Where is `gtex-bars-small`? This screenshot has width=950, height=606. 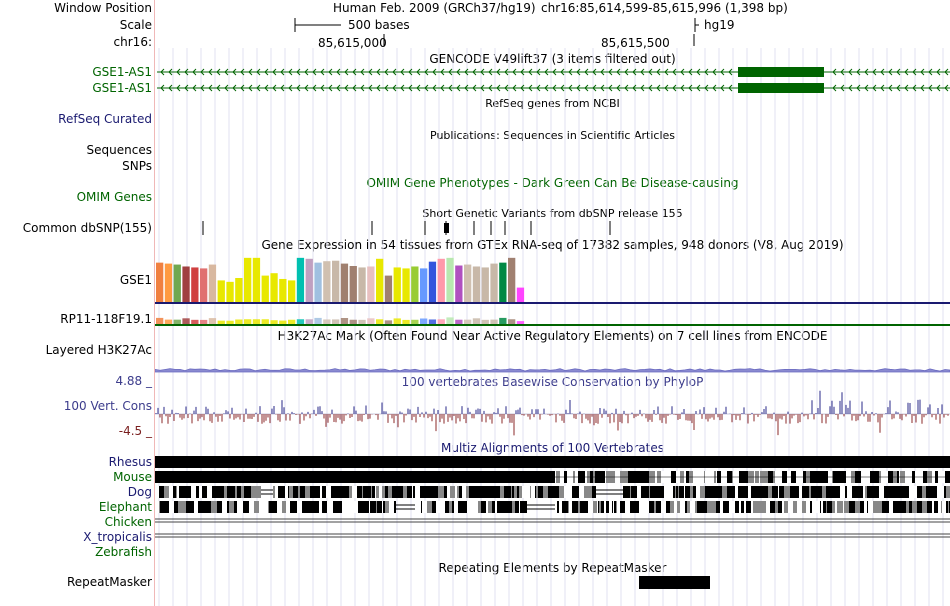
gtex-bars-small is located at coordinates (340, 320).